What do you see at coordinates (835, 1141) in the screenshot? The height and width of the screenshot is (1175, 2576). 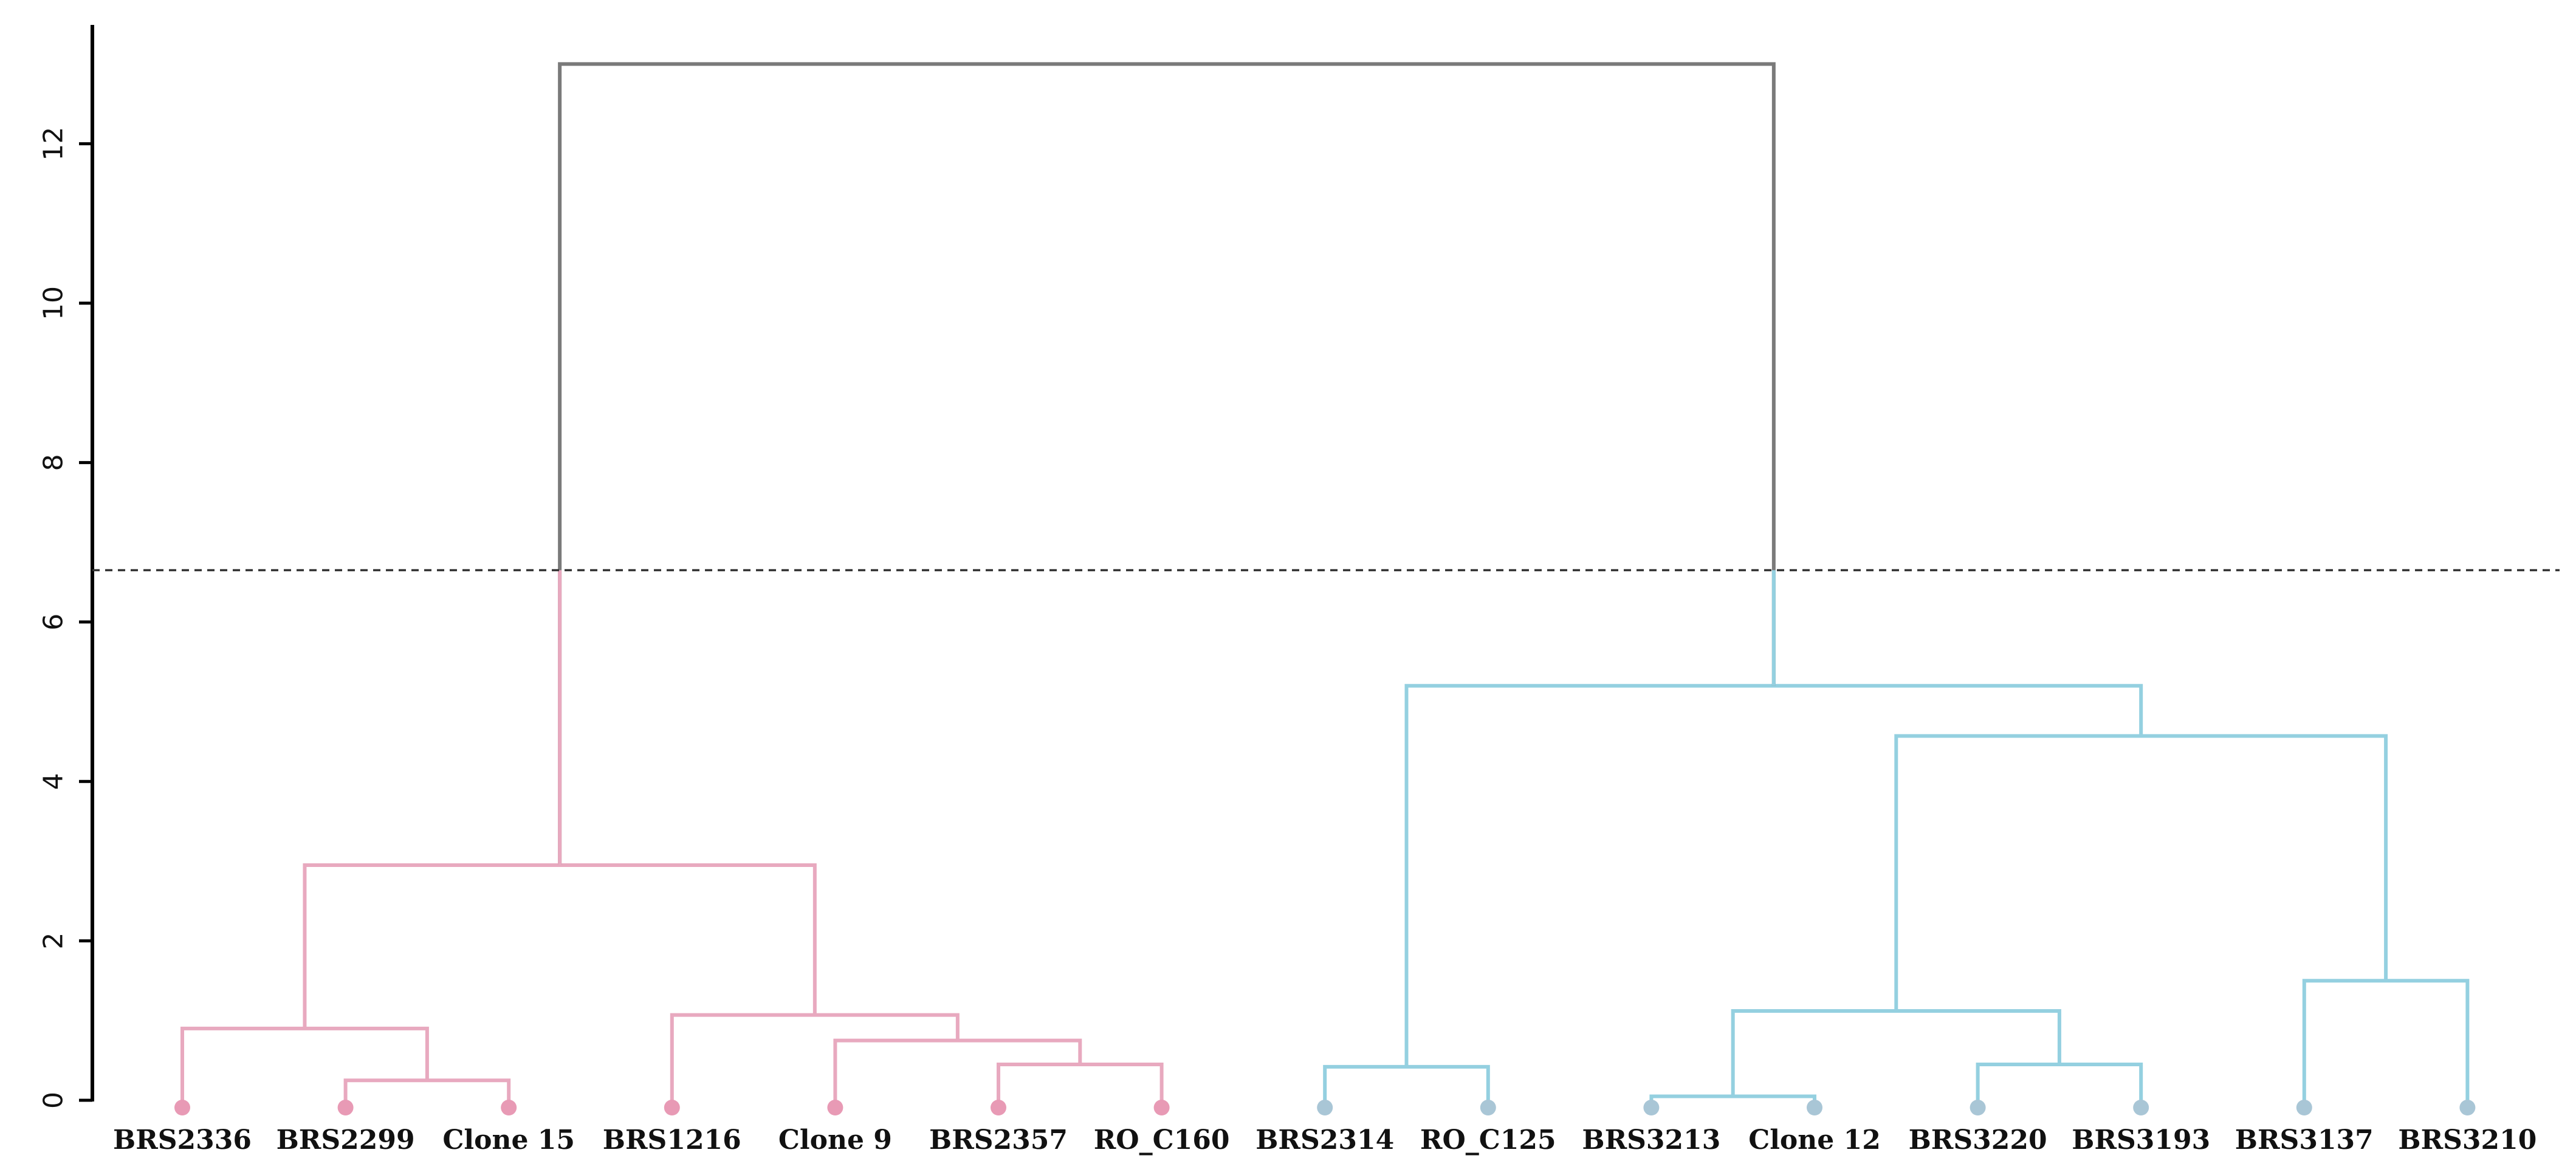 I see `leaf-label-4: Clone 9` at bounding box center [835, 1141].